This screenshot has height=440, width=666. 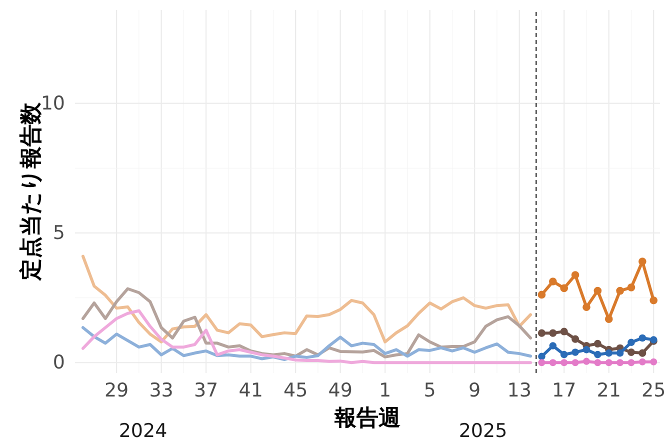 What do you see at coordinates (564, 390) in the screenshot?
I see `x-tick-label: 17` at bounding box center [564, 390].